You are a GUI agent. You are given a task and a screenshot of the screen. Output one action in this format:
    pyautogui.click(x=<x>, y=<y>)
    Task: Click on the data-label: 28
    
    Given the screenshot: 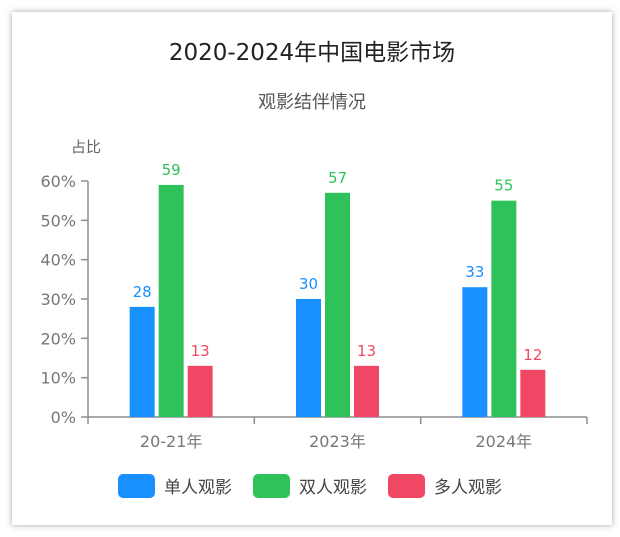 What is the action you would take?
    pyautogui.click(x=142, y=292)
    